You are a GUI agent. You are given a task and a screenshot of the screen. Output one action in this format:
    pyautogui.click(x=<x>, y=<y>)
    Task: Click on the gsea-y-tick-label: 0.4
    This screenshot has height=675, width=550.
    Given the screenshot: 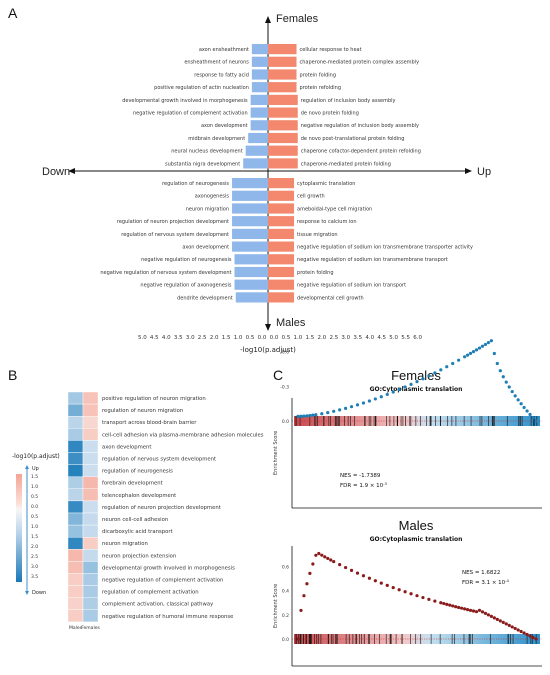 What is the action you would take?
    pyautogui.click(x=285, y=592)
    